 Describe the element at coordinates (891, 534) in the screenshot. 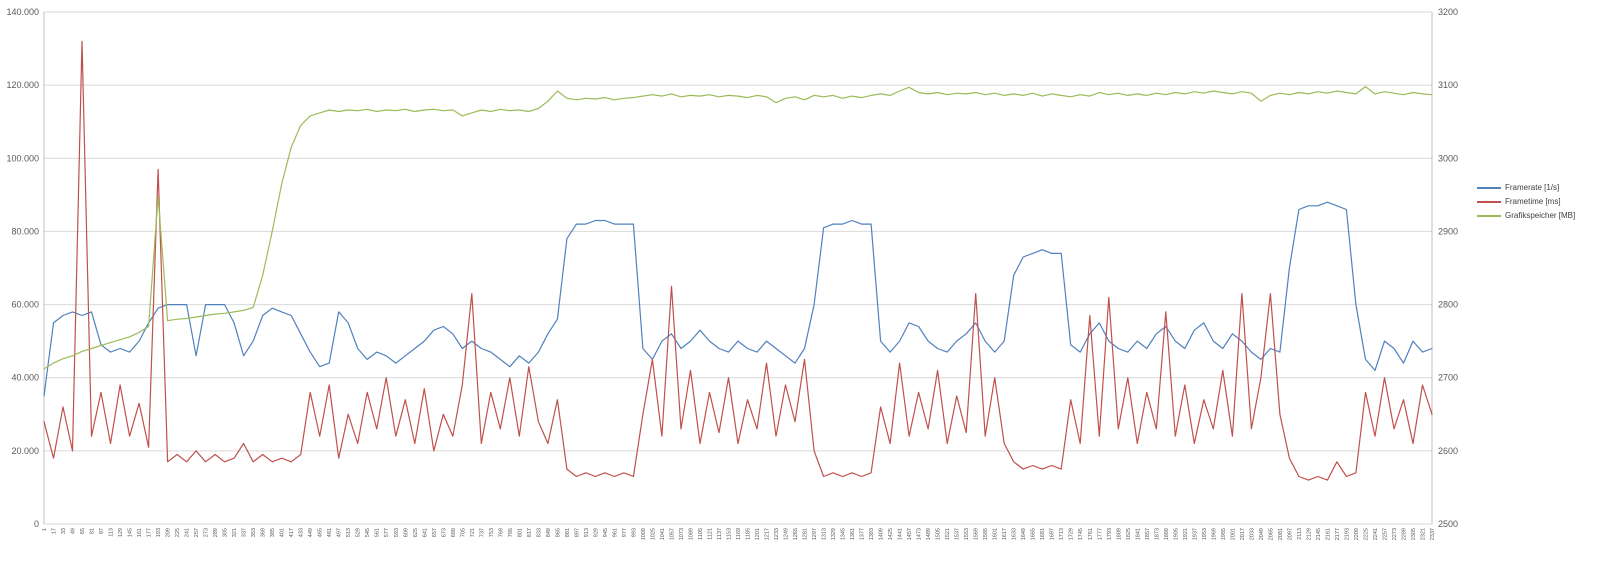

I see `x-axis-tick-label: 1425` at that location.